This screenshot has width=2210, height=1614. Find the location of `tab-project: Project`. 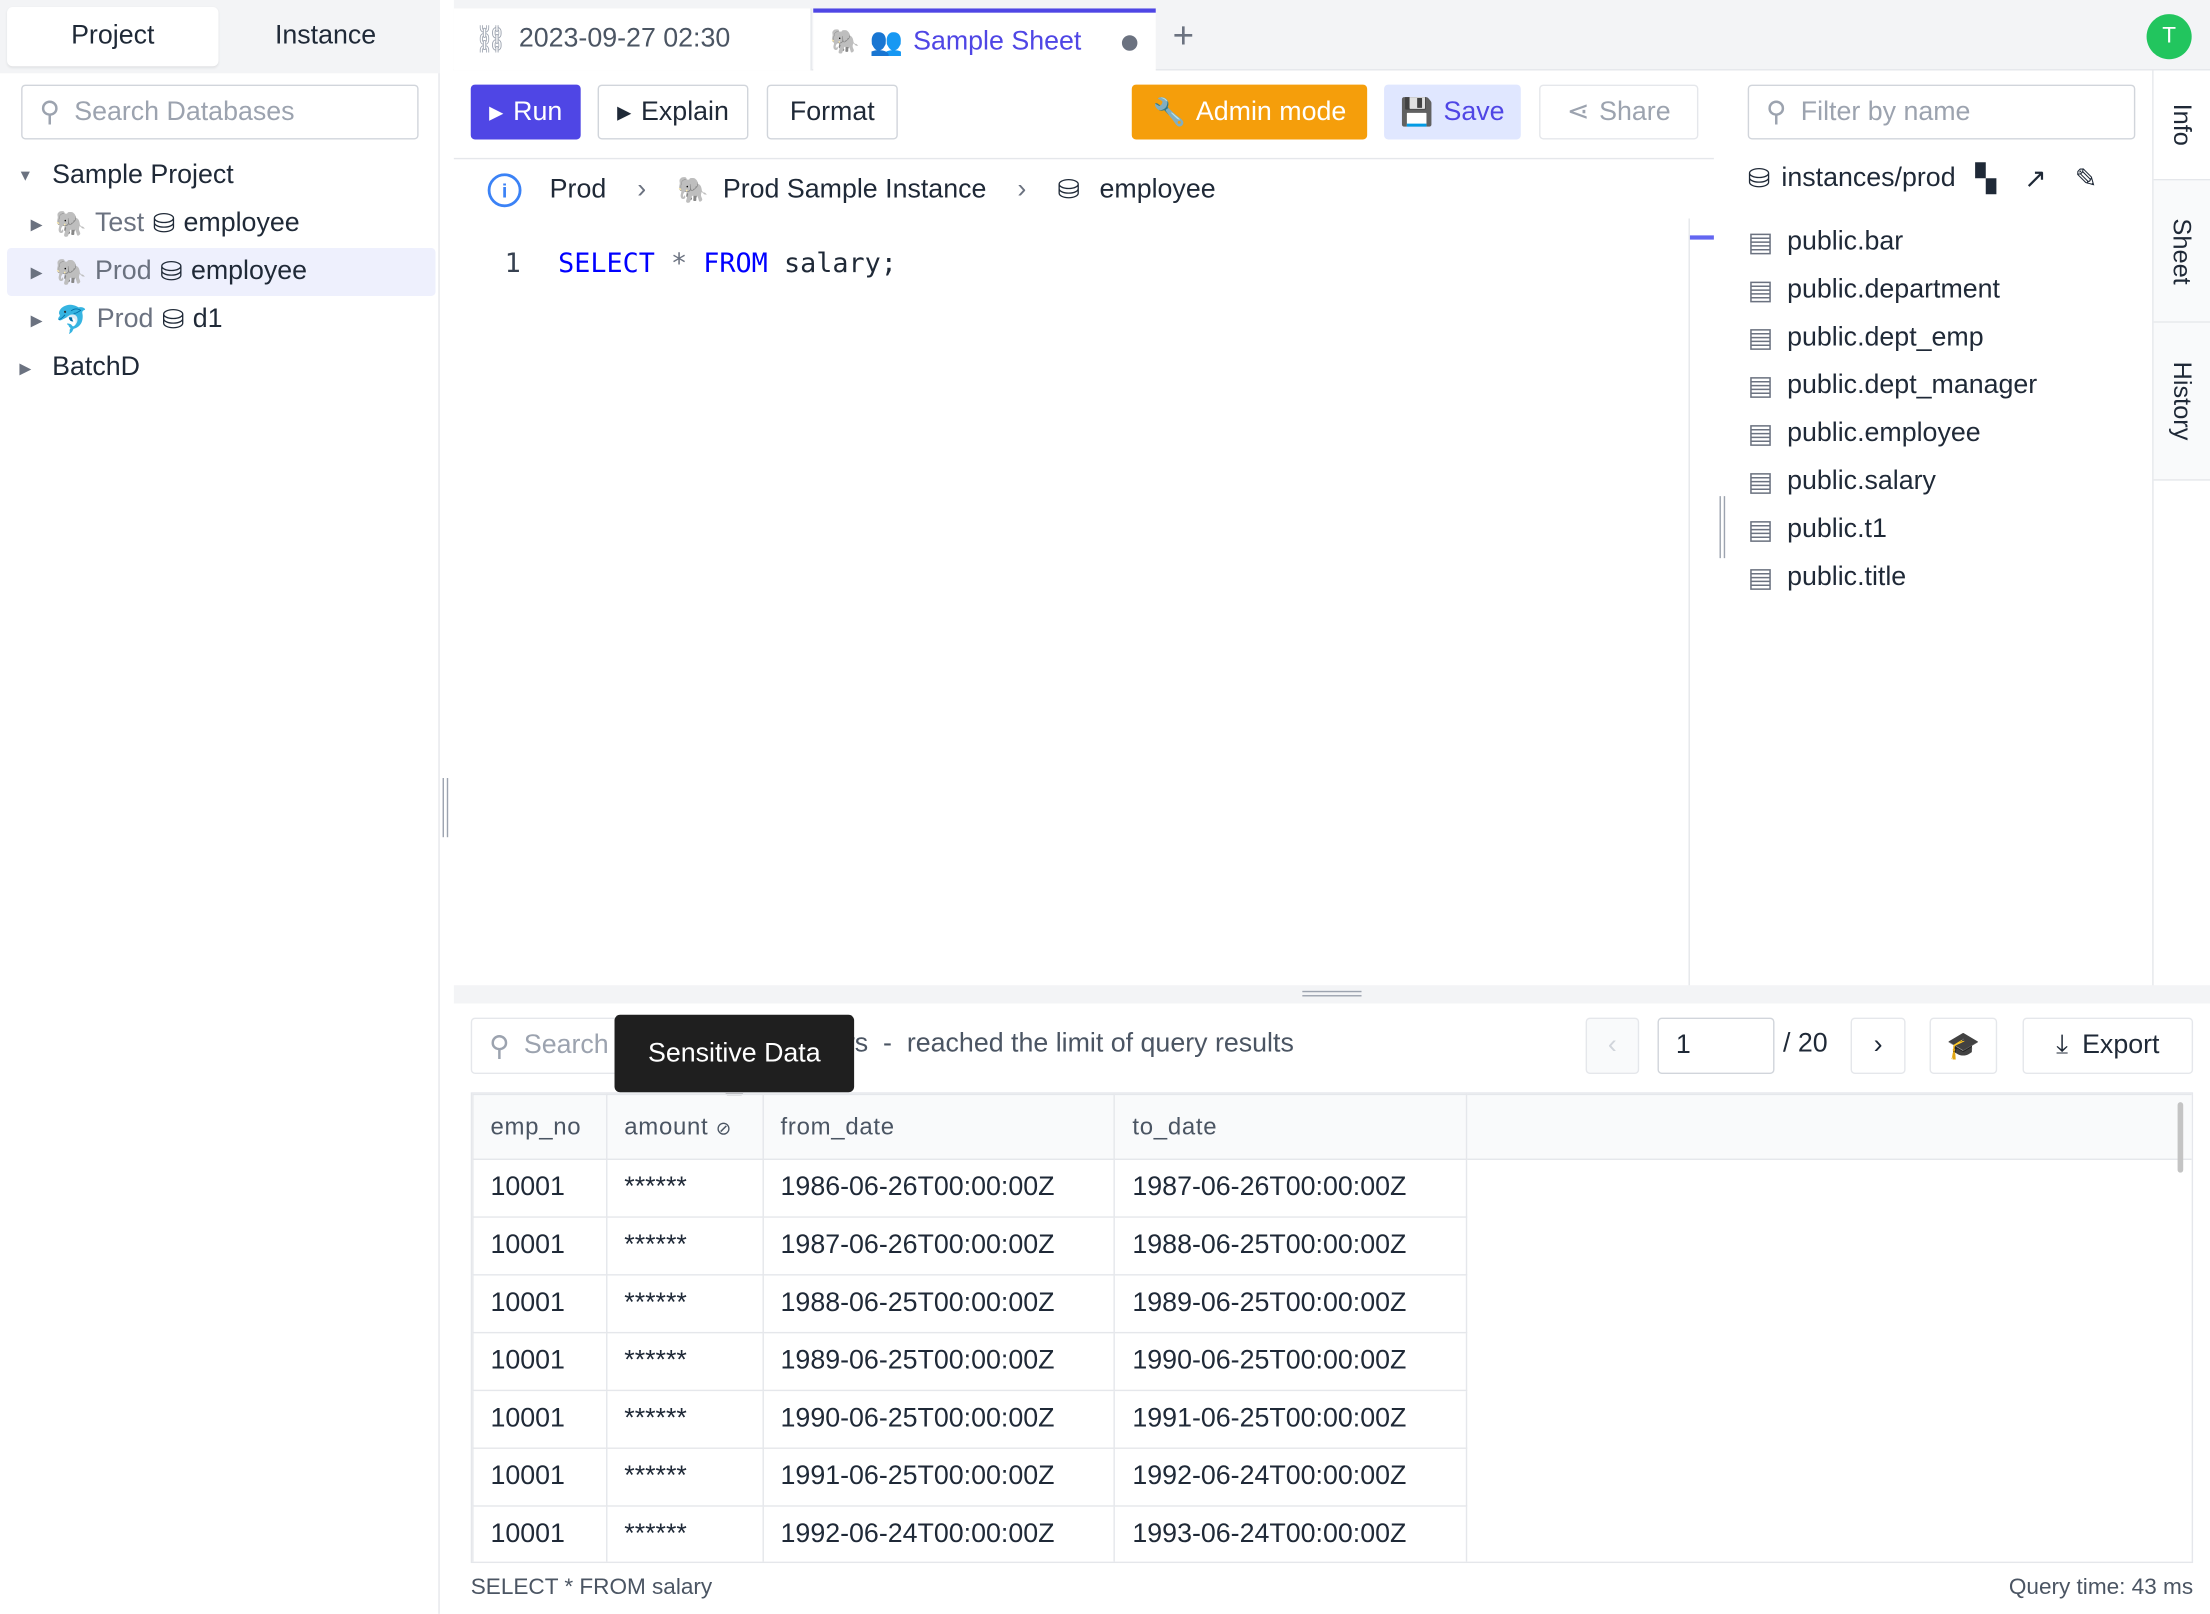

tab-project: Project is located at coordinates (113, 37).